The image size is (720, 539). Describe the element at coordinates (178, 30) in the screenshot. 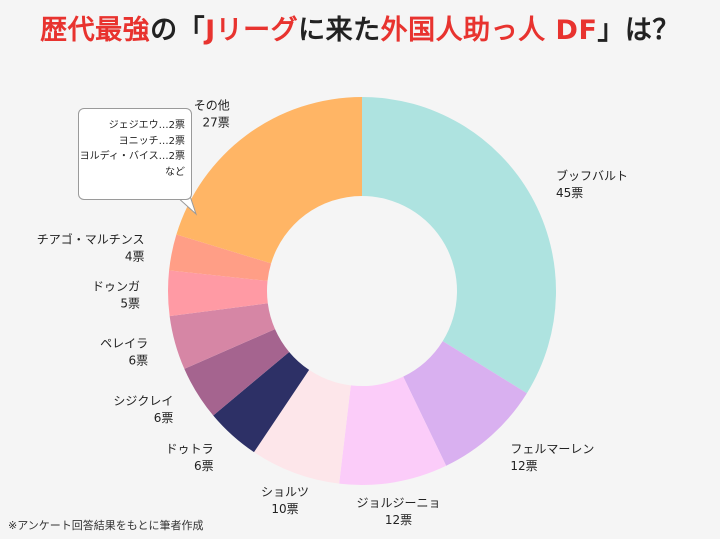

I see `title-part-2: の「` at that location.